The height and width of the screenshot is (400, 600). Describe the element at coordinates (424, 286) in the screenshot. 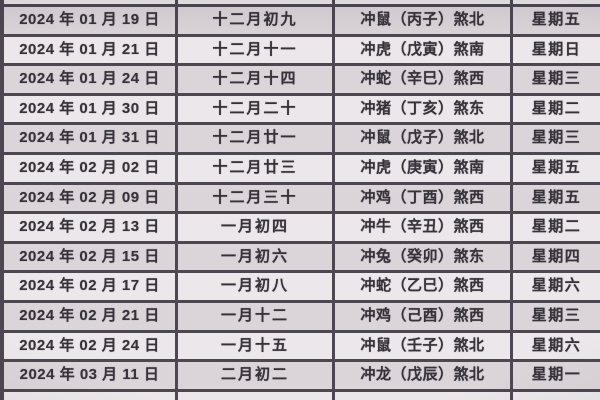

I see `clash-cell: 冲蛇（乙巳）煞西` at that location.